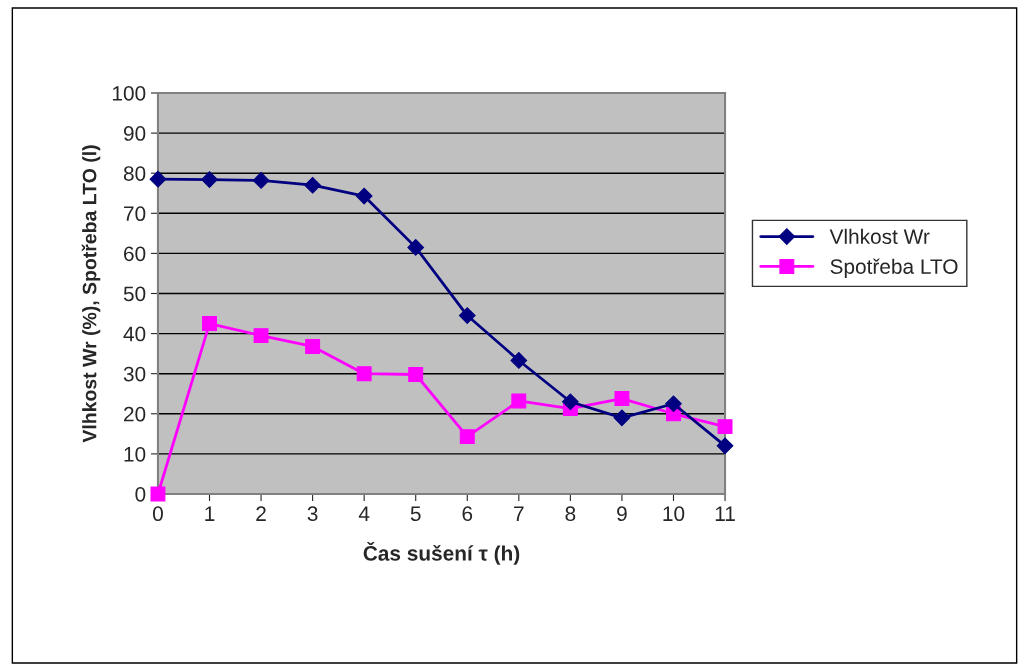  Describe the element at coordinates (135, 414) in the screenshot. I see `y-tick-label: 20` at that location.